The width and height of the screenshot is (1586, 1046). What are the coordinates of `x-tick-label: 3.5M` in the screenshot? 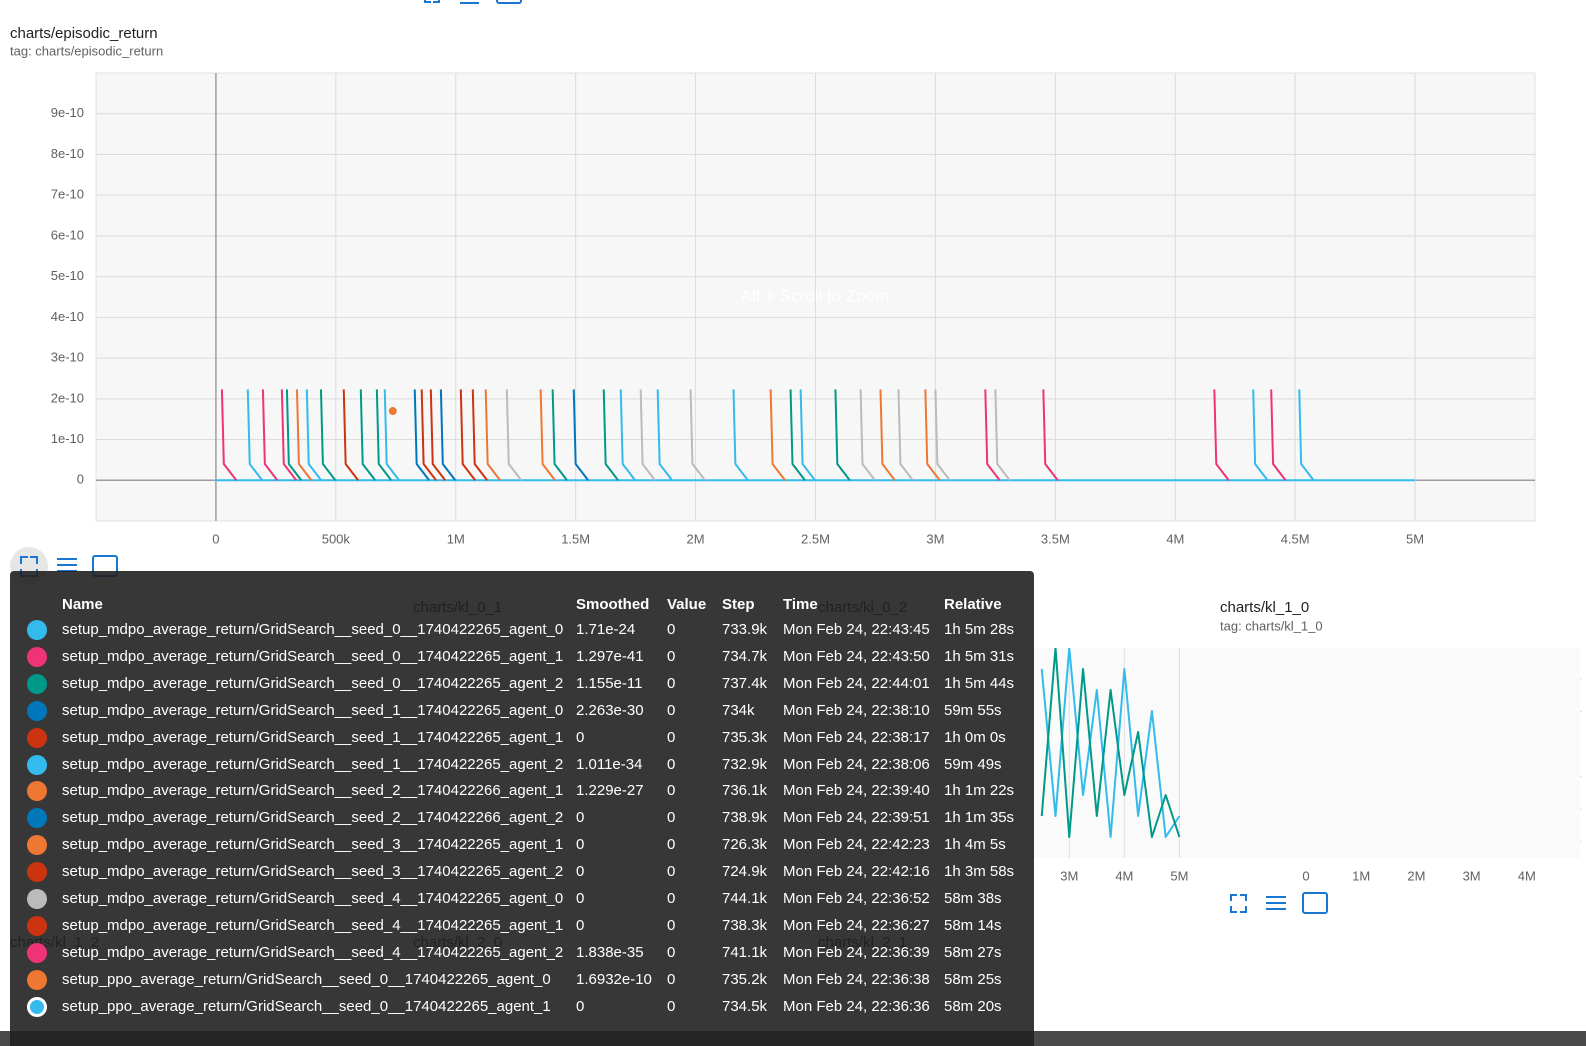 It's located at (1055, 538).